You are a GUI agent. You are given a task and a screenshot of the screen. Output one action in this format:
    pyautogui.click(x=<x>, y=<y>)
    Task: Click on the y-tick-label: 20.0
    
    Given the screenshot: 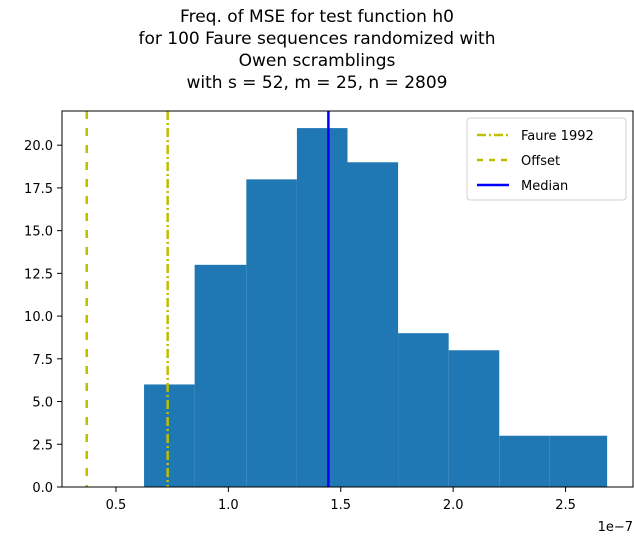 What is the action you would take?
    pyautogui.click(x=38, y=146)
    